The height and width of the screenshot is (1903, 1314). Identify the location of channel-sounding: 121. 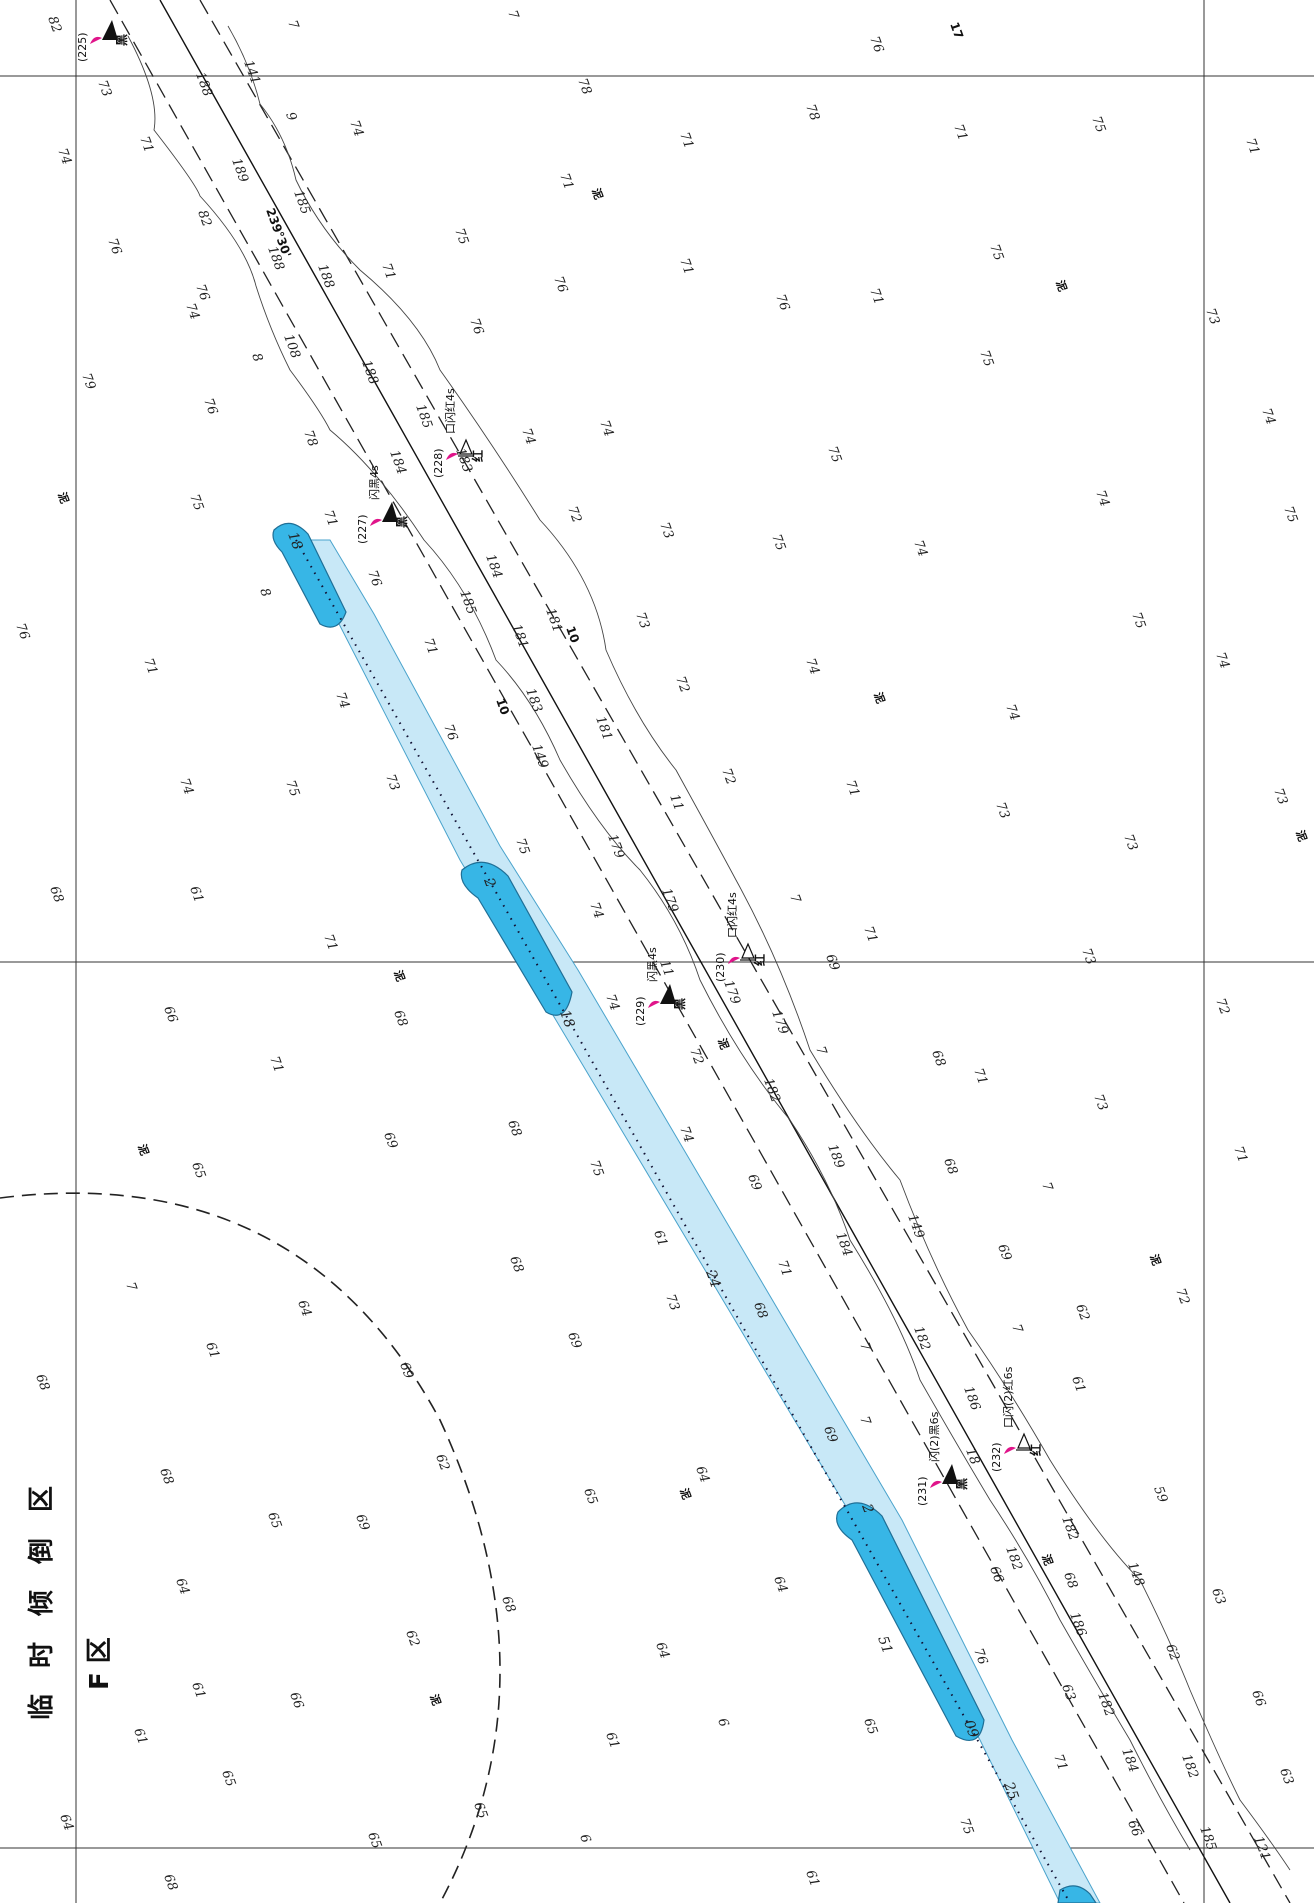
(1261, 1848).